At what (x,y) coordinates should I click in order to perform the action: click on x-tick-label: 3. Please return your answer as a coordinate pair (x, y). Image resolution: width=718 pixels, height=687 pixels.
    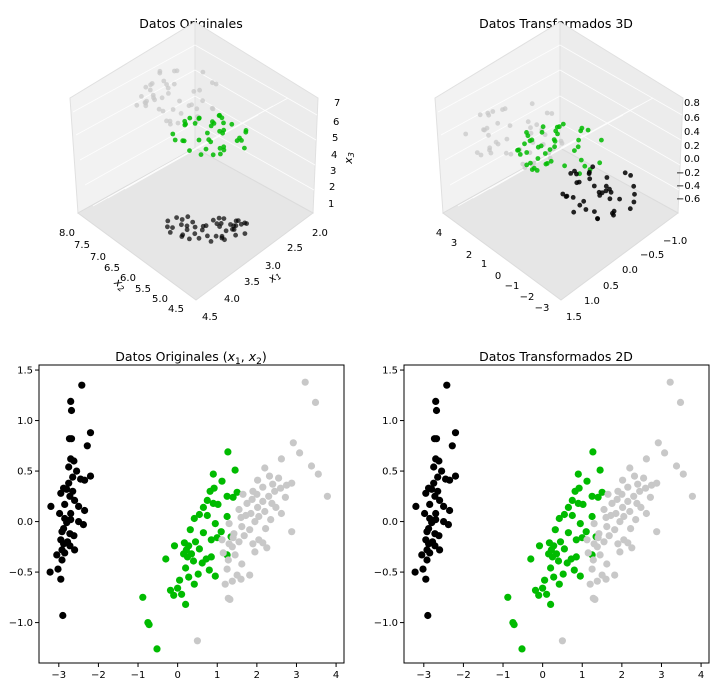
    Looking at the image, I should click on (296, 675).